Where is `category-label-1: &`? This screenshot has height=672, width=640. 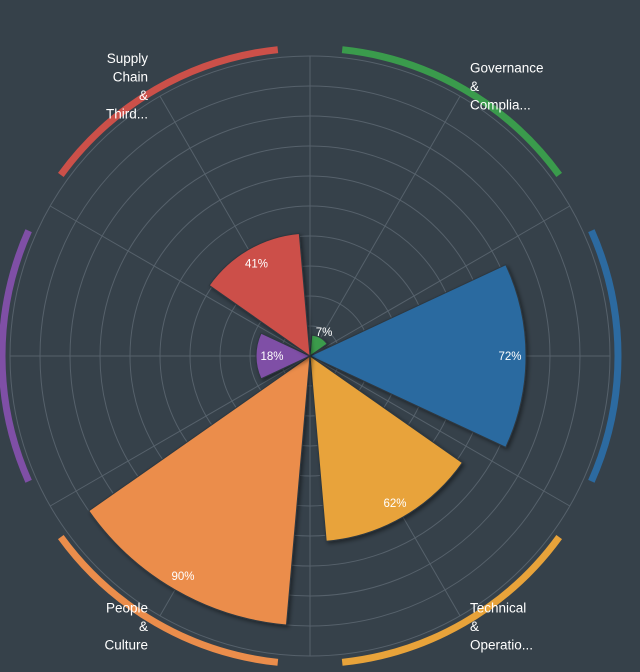
category-label-1: & is located at coordinates (474, 86).